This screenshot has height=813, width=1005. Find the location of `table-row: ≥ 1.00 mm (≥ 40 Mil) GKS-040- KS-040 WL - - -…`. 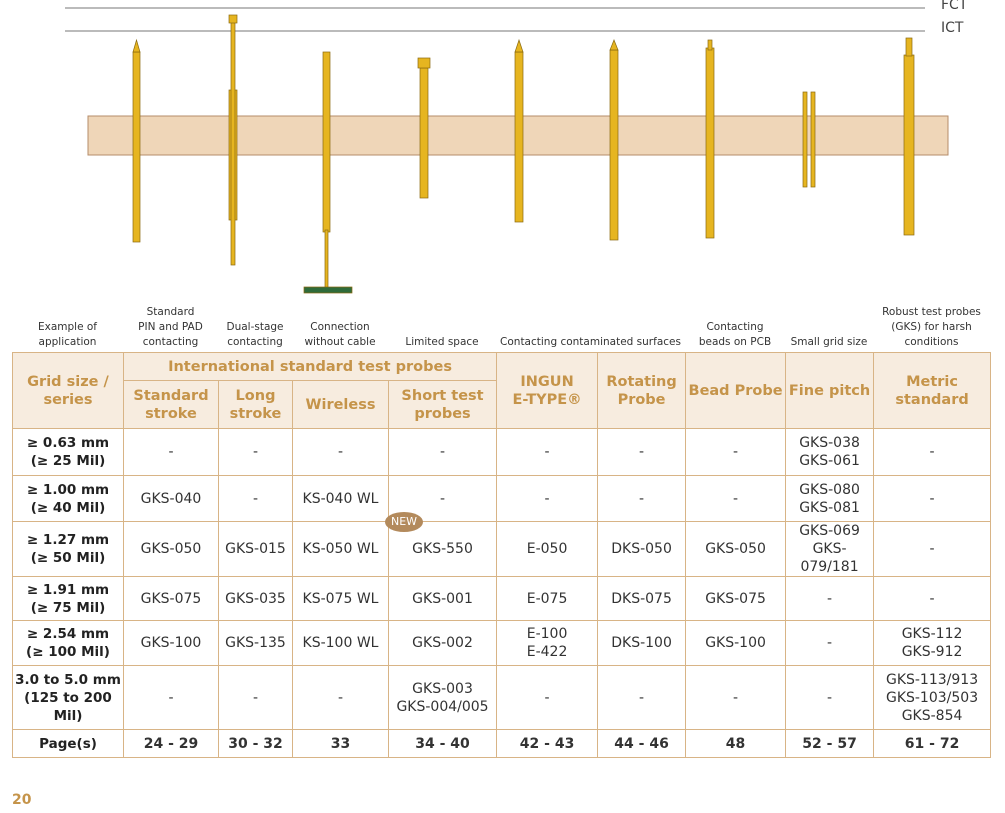

table-row: ≥ 1.00 mm (≥ 40 Mil) GKS-040- KS-040 WL - - -… is located at coordinates (502, 498).